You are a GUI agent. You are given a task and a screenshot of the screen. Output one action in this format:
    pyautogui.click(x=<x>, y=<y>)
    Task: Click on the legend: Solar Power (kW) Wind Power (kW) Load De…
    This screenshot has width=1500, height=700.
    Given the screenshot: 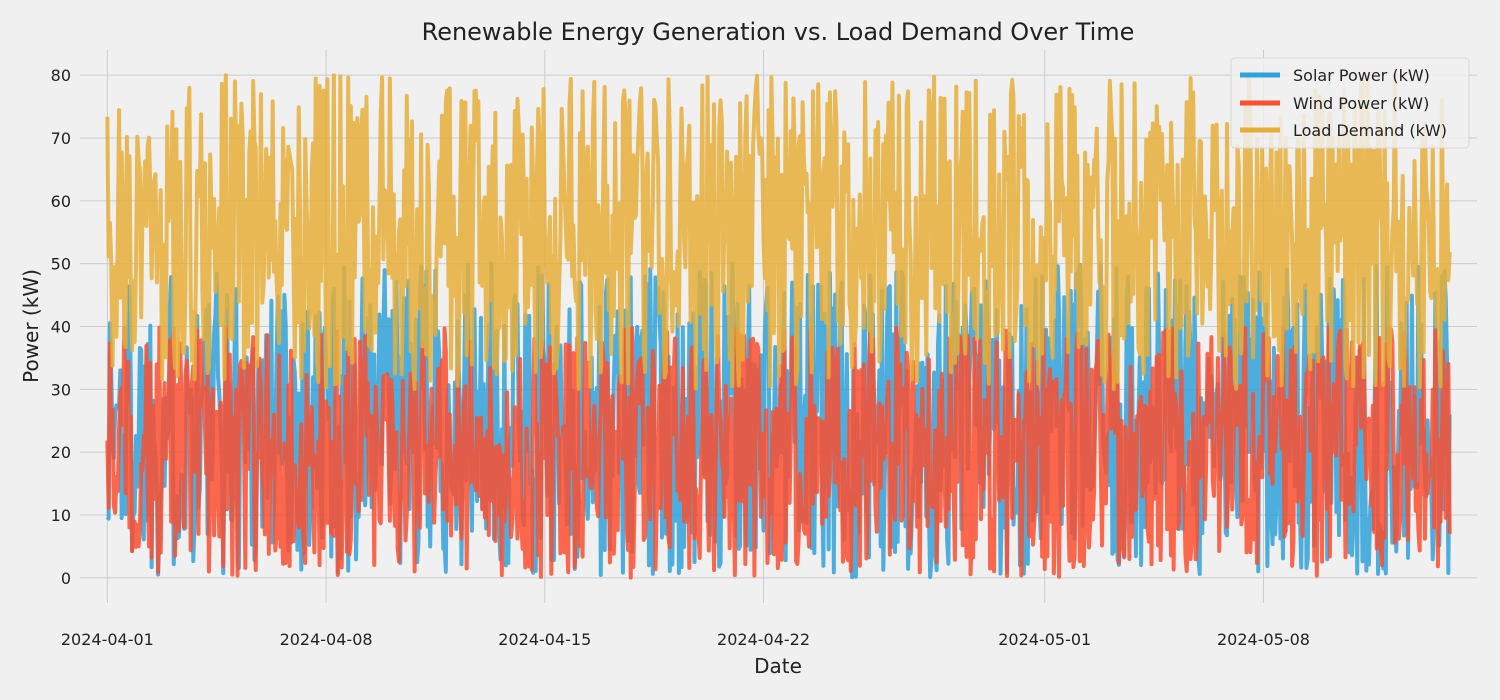 What is the action you would take?
    pyautogui.click(x=1350, y=103)
    